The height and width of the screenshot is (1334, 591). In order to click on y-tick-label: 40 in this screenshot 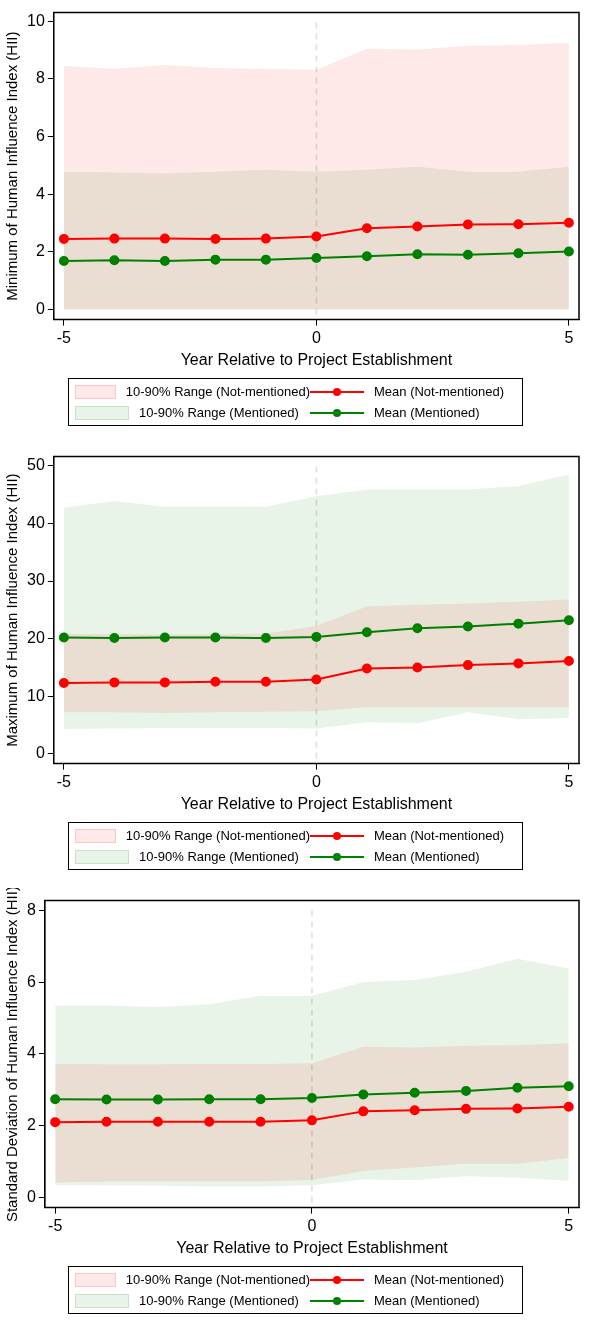, I will do `click(36, 522)`.